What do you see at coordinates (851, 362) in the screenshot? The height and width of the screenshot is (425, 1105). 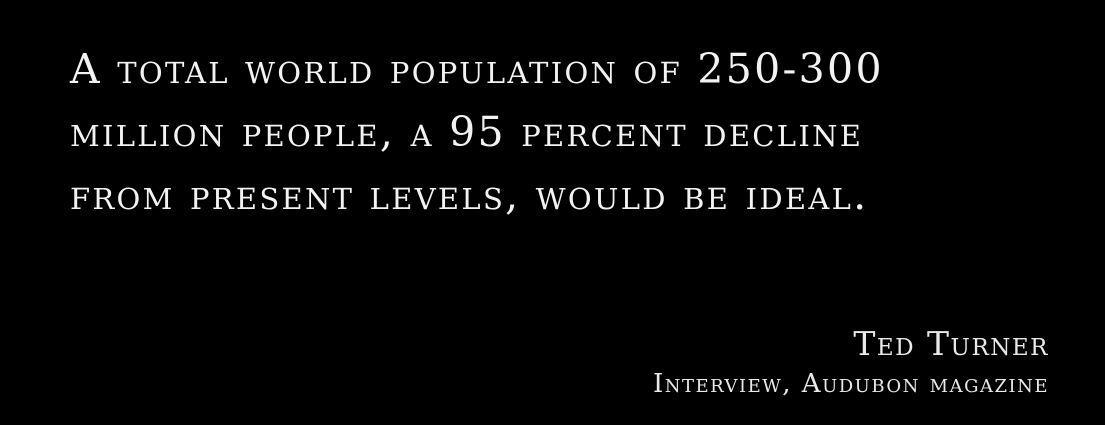 I see `quote-attribution: Ted Turner Interview, Audubon magazine` at bounding box center [851, 362].